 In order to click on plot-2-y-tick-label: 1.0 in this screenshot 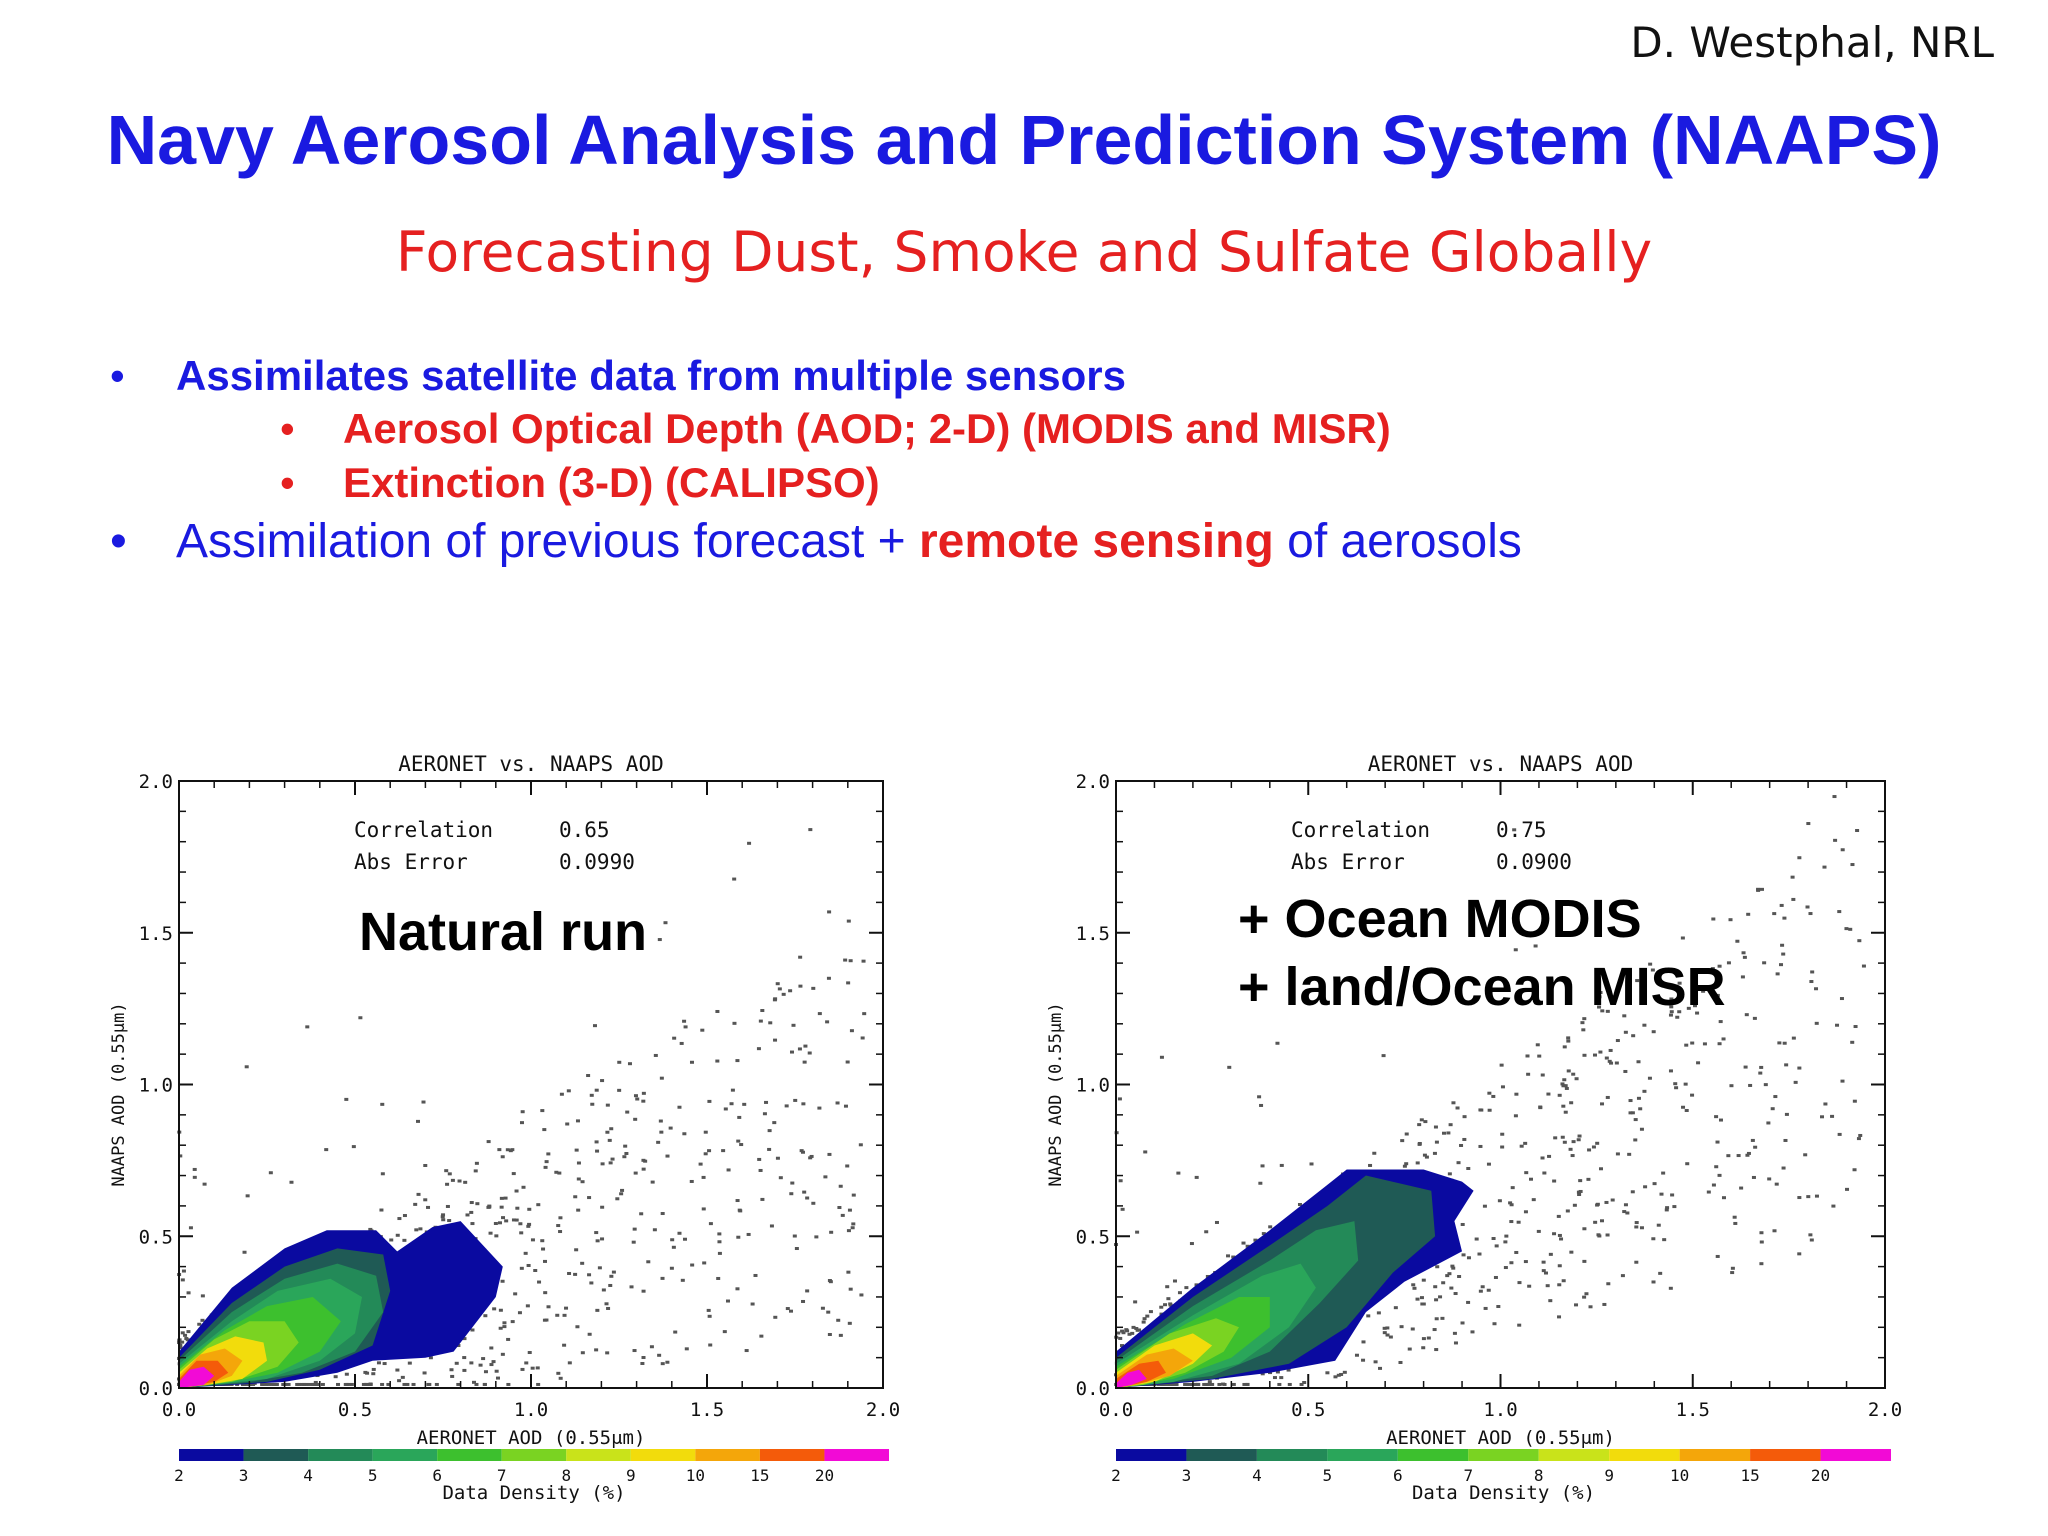, I will do `click(1093, 1086)`.